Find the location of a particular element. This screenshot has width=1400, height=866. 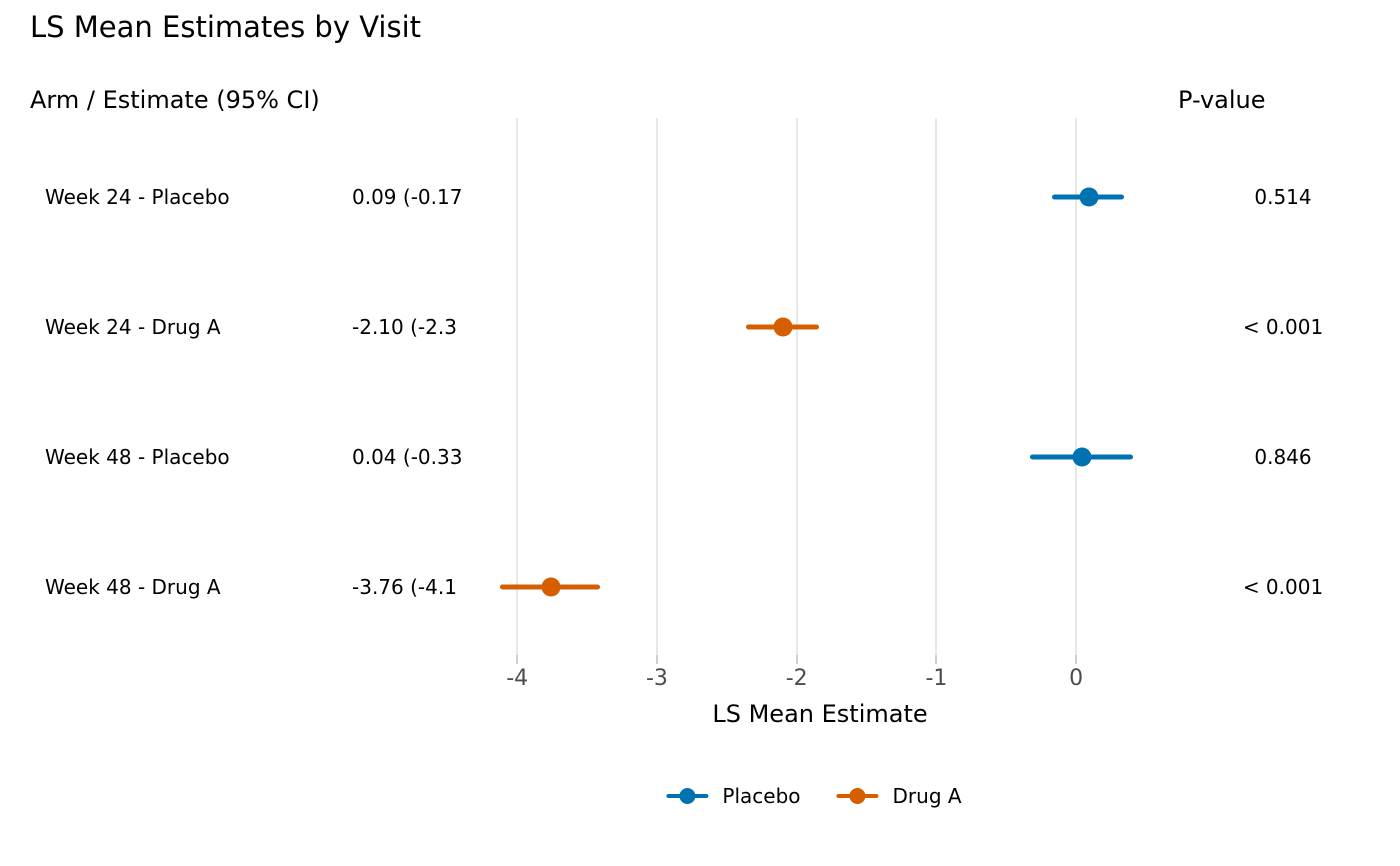

tick-label--4: -4 is located at coordinates (517, 678).